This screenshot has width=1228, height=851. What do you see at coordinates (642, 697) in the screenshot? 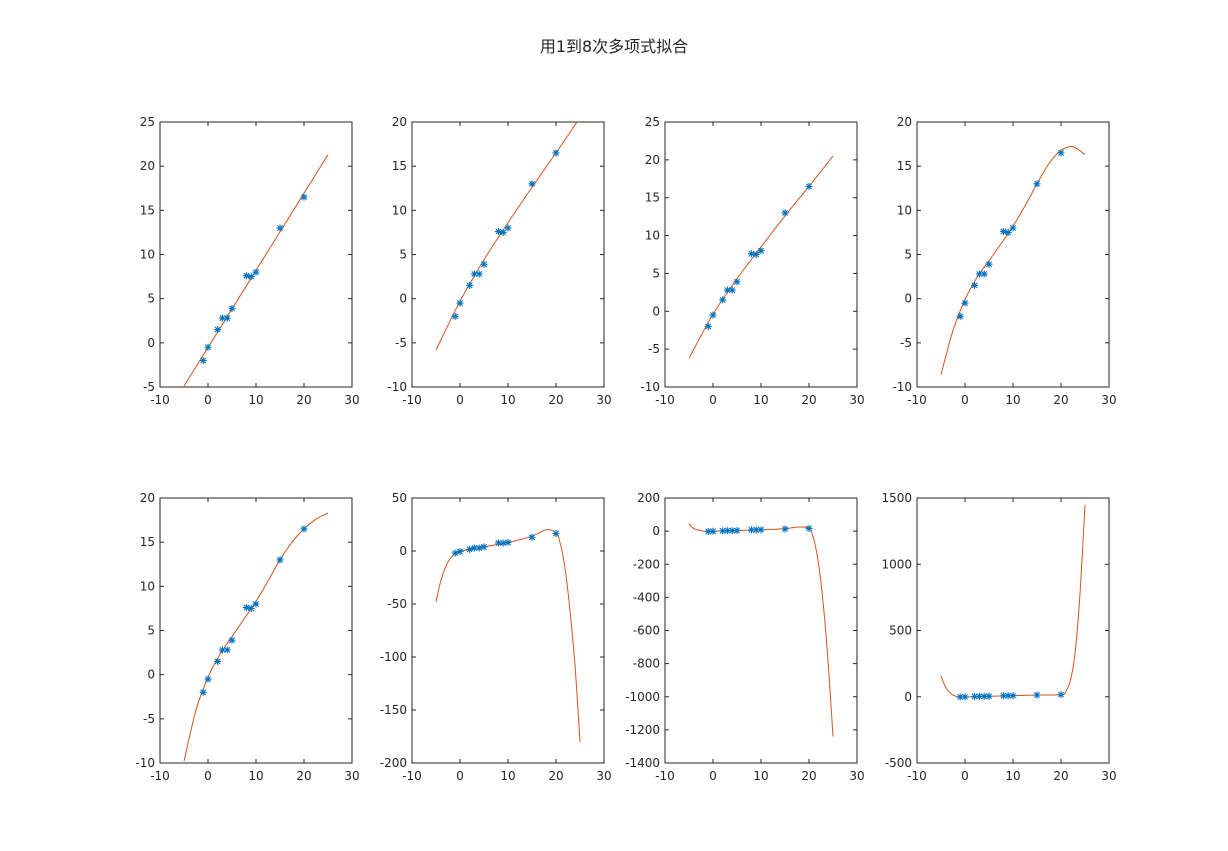
I see `y-tick-label: -1000` at bounding box center [642, 697].